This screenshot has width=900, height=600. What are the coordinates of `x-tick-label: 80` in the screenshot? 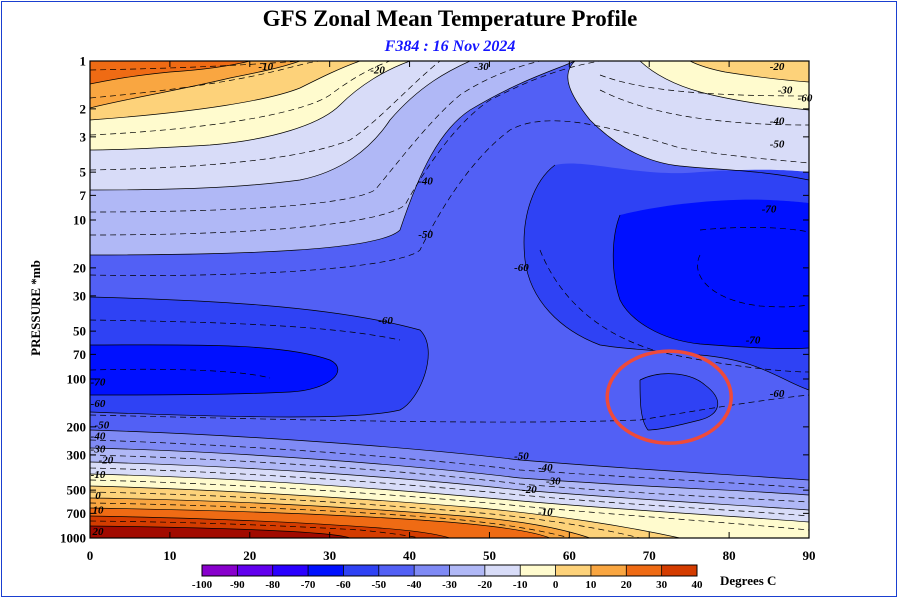 It's located at (729, 555).